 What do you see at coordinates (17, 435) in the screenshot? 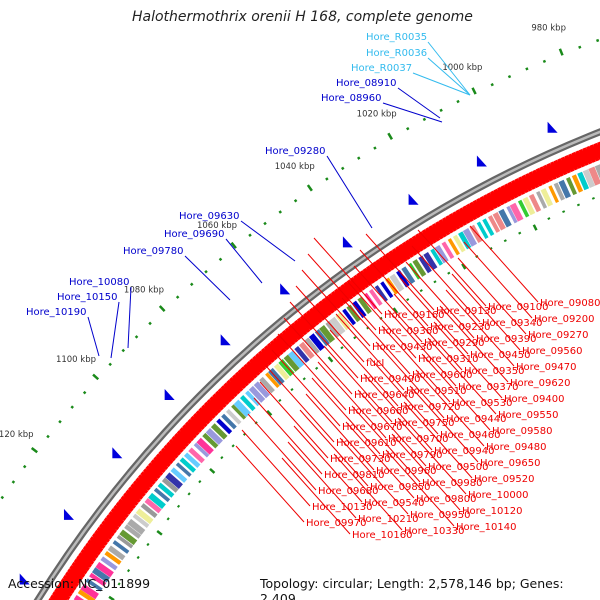
I see `scale-tick-label: 1120 kbp` at bounding box center [17, 435].